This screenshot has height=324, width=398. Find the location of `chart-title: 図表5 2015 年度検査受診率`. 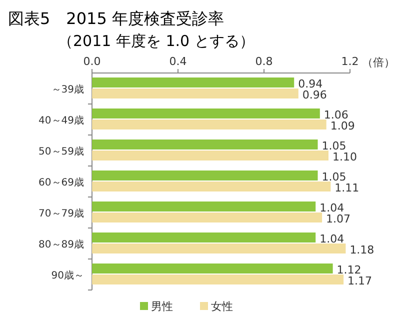

chart-title: 図表5 2015 年度検査受診率 is located at coordinates (116, 18).